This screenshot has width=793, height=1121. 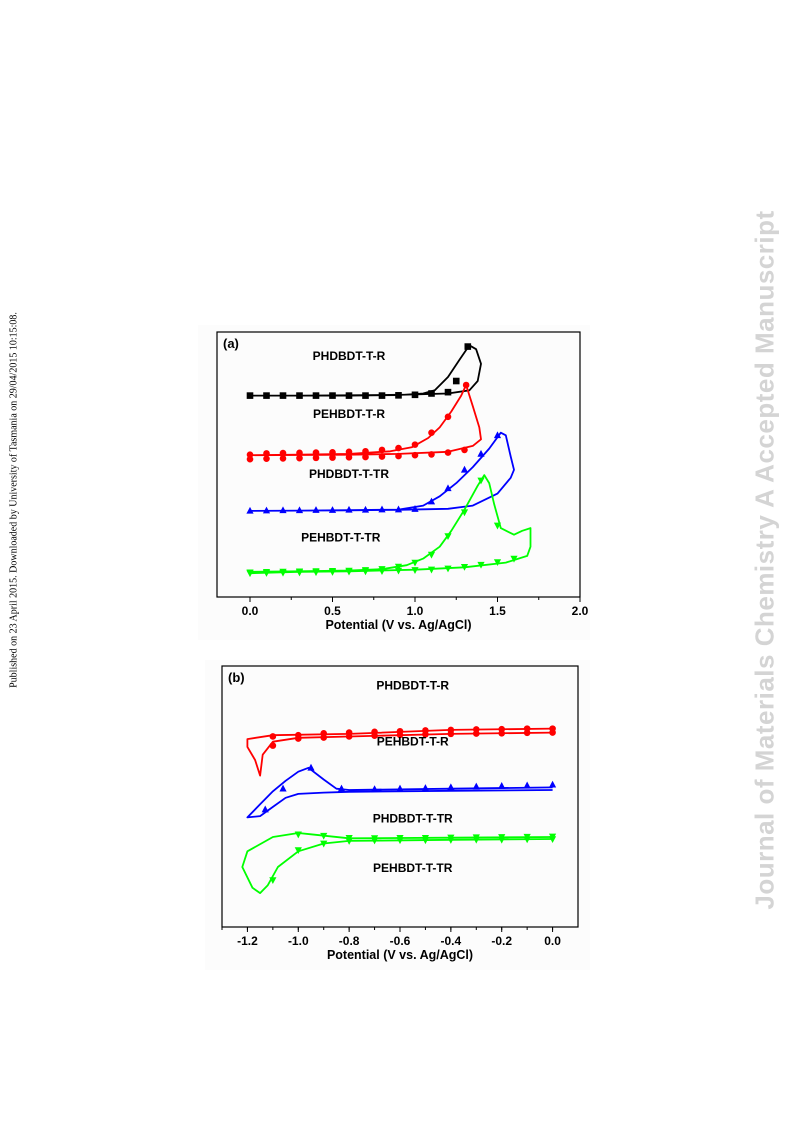 I want to click on series-label-phdbdt-t-tr: PHDBDT-T-TR, so click(x=349, y=474).